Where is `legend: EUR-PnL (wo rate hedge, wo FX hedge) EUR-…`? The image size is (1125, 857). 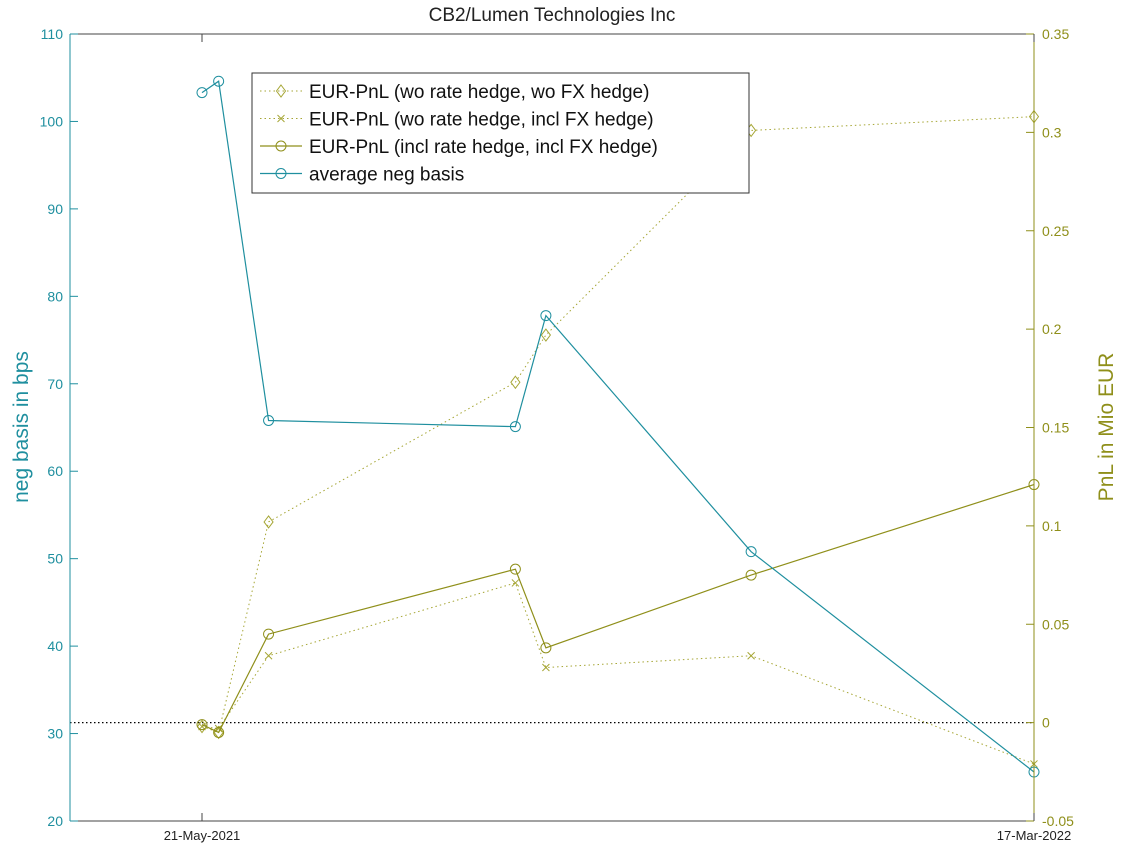 legend: EUR-PnL (wo rate hedge, wo FX hedge) EUR-… is located at coordinates (500, 133).